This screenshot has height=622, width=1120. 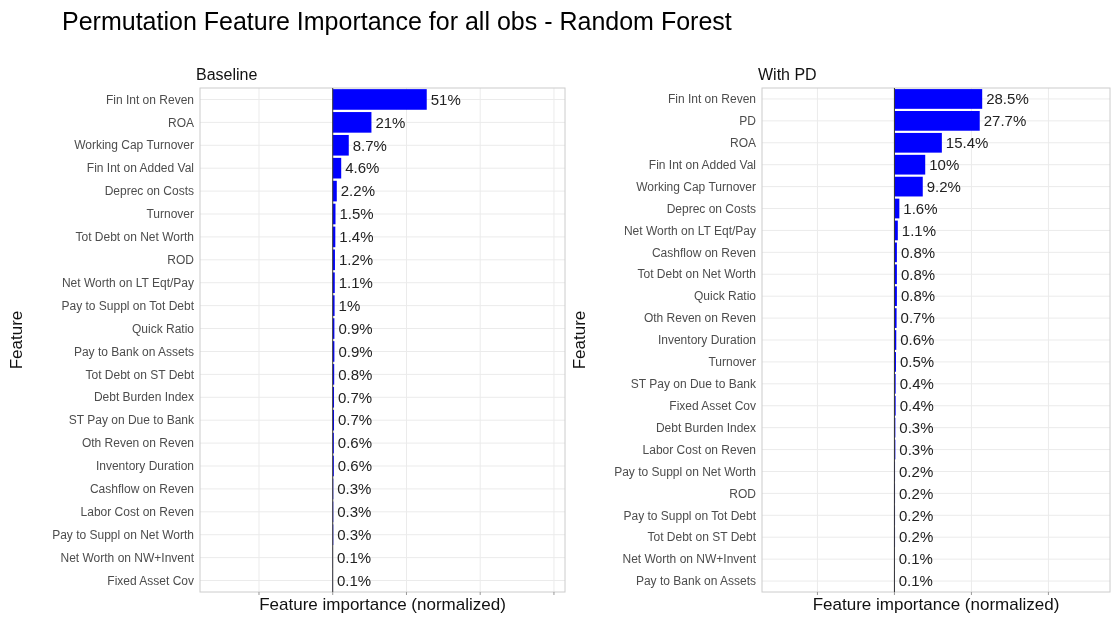 What do you see at coordinates (227, 74) in the screenshot?
I see `chart-subtitle: Baseline` at bounding box center [227, 74].